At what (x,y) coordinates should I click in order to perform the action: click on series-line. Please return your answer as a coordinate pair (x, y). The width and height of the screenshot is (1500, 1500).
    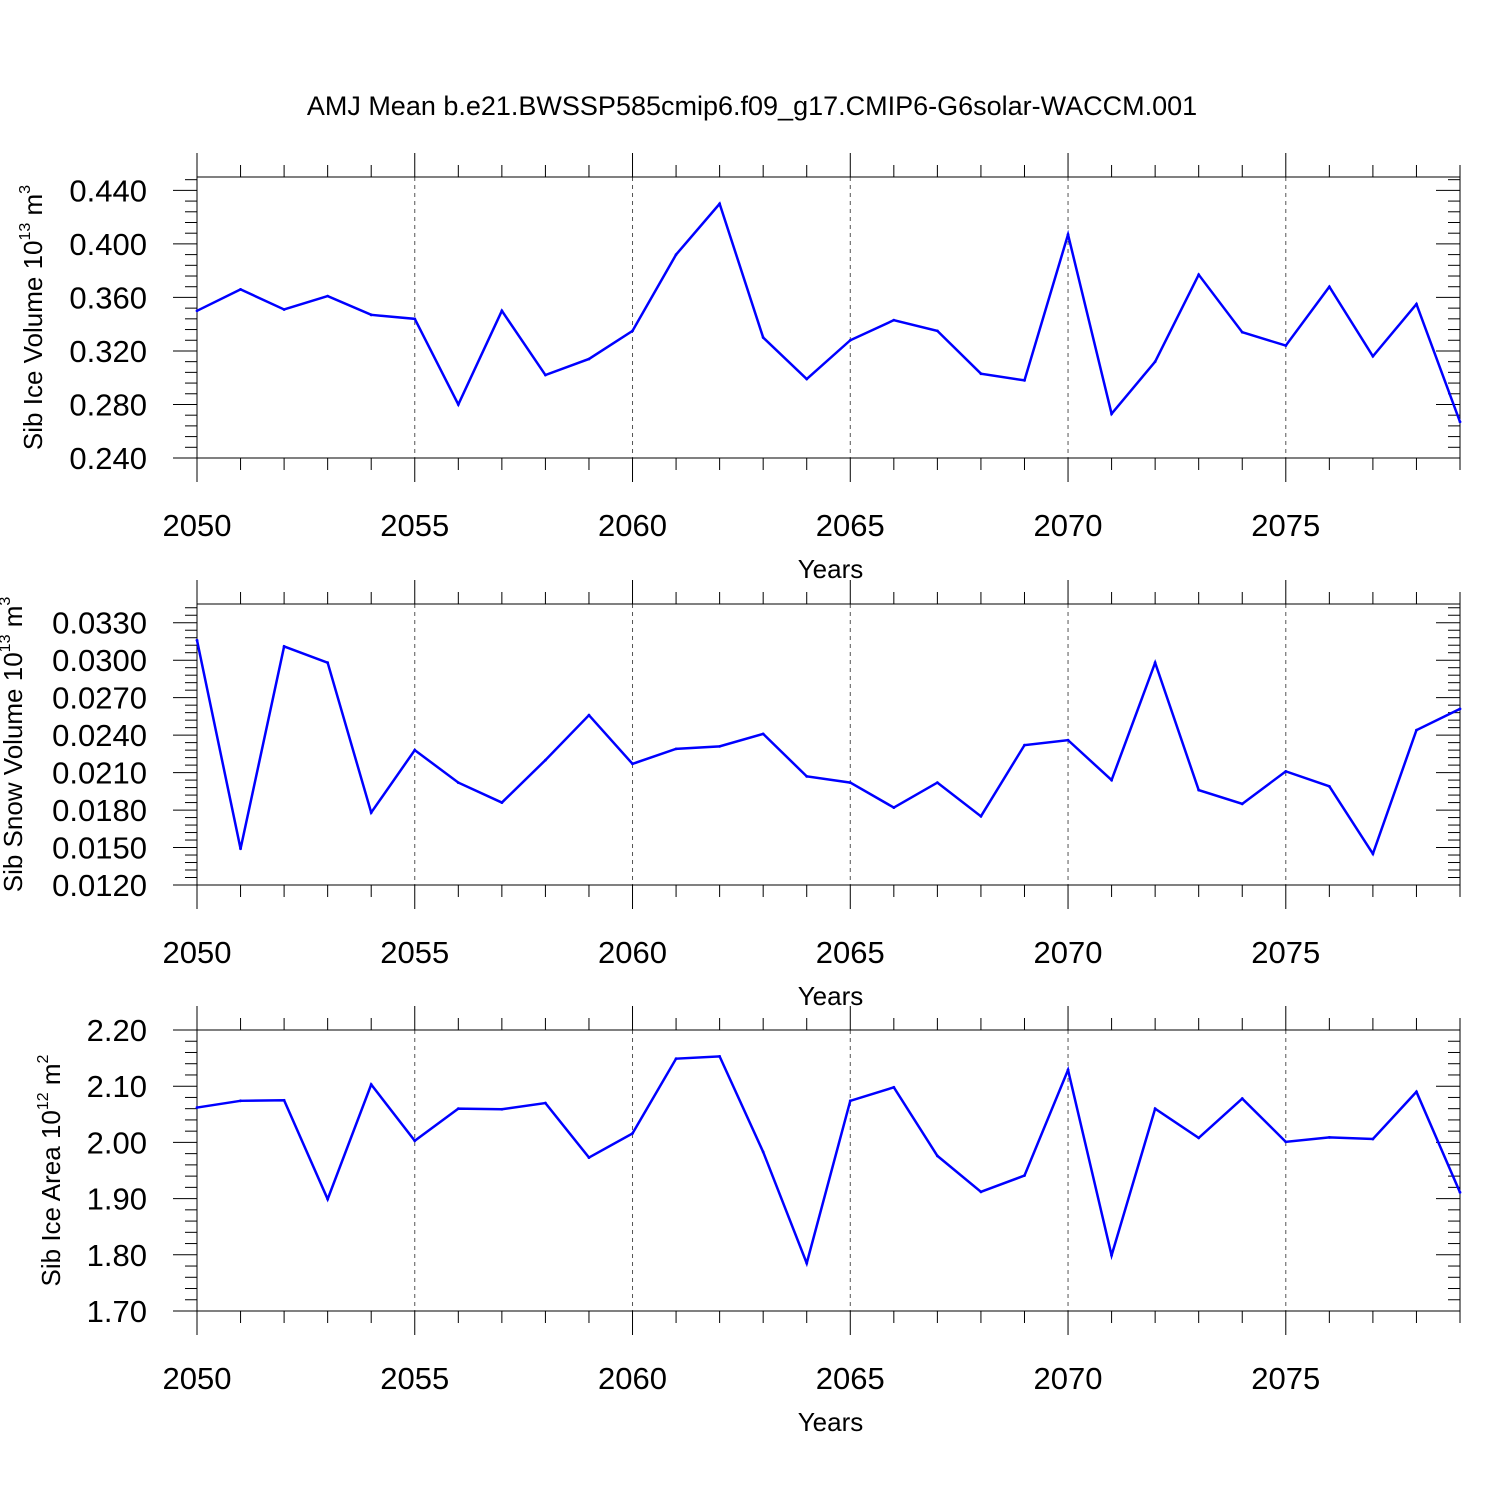
    Looking at the image, I should click on (829, 312).